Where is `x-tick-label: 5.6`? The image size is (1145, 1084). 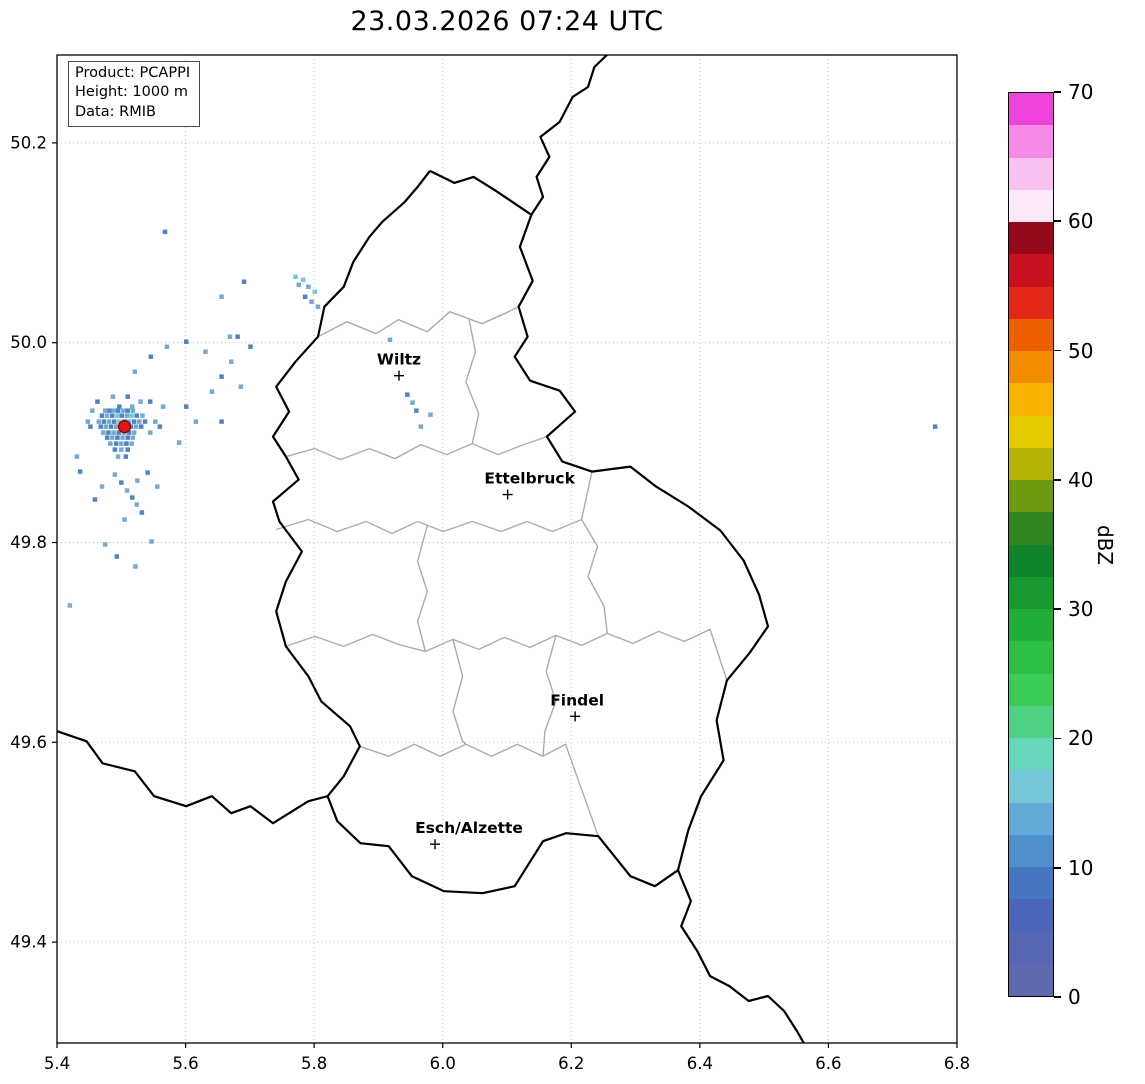
x-tick-label: 5.6 is located at coordinates (185, 1063).